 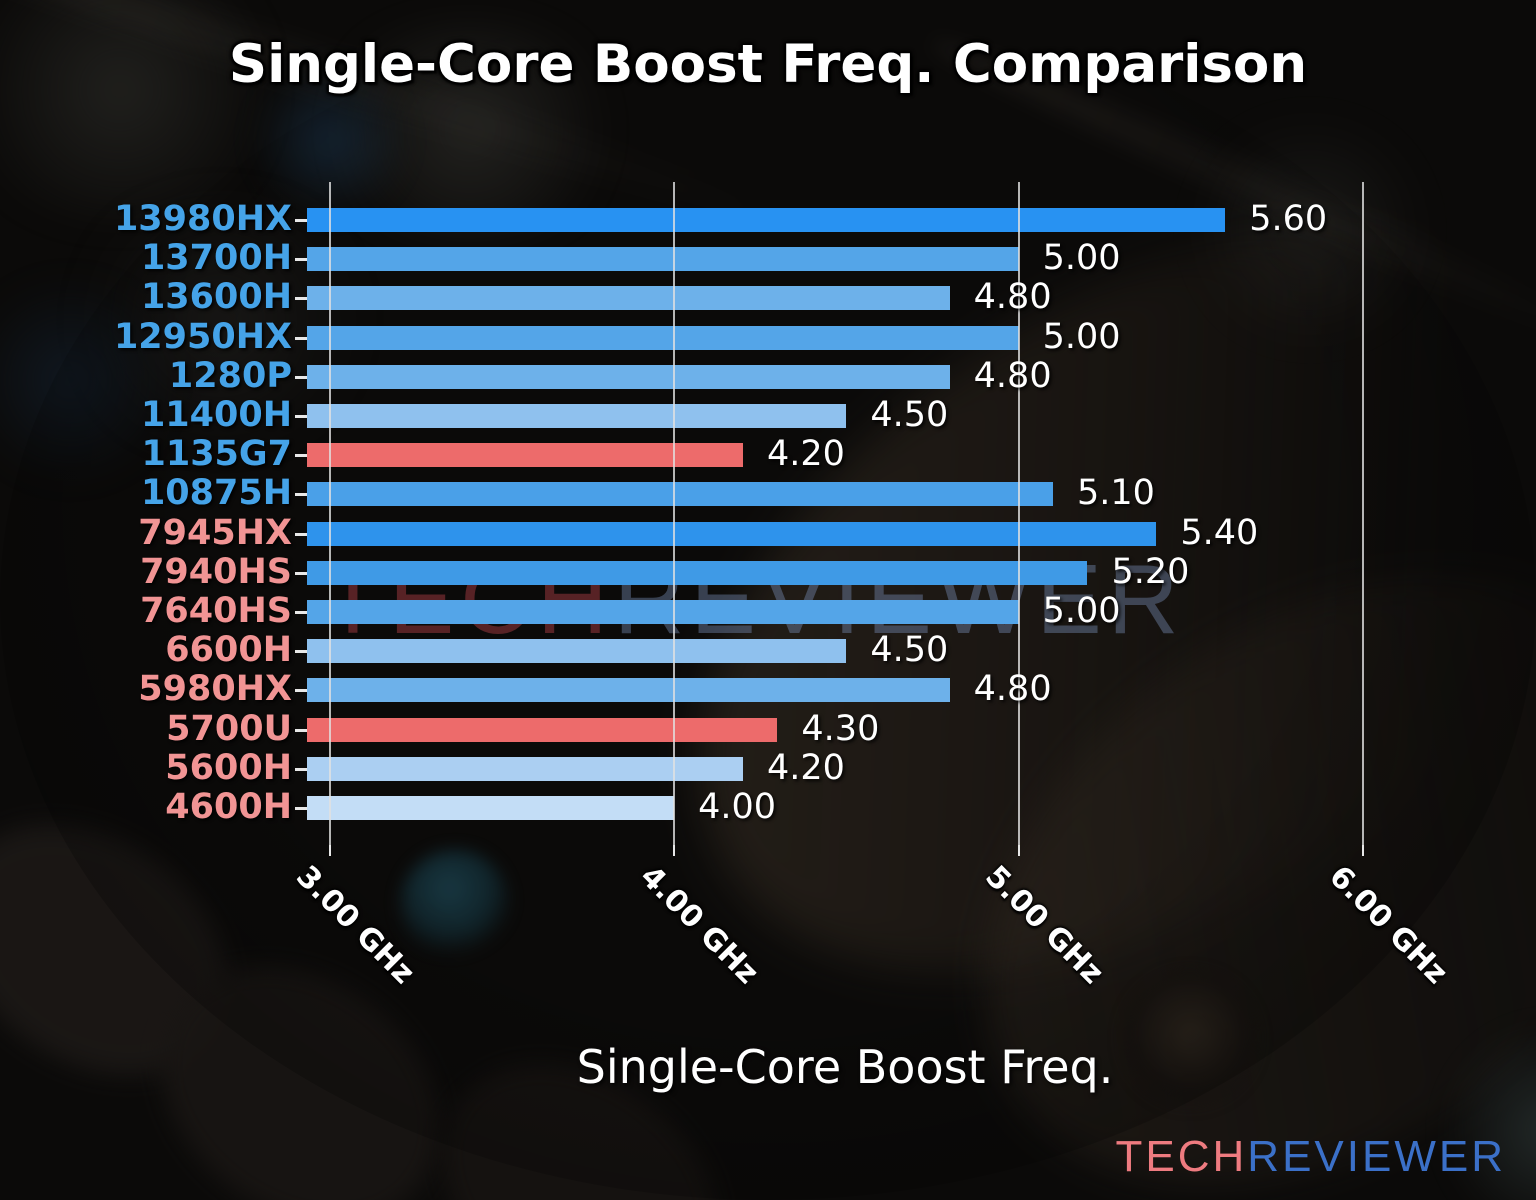 What do you see at coordinates (1150, 571) in the screenshot?
I see `value-label-7940HS: 5.20` at bounding box center [1150, 571].